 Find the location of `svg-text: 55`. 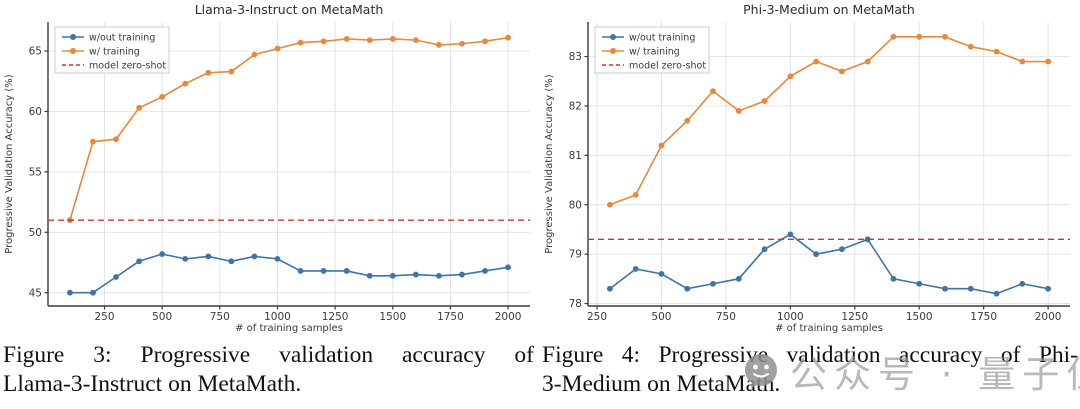

svg-text: 55 is located at coordinates (35, 172).